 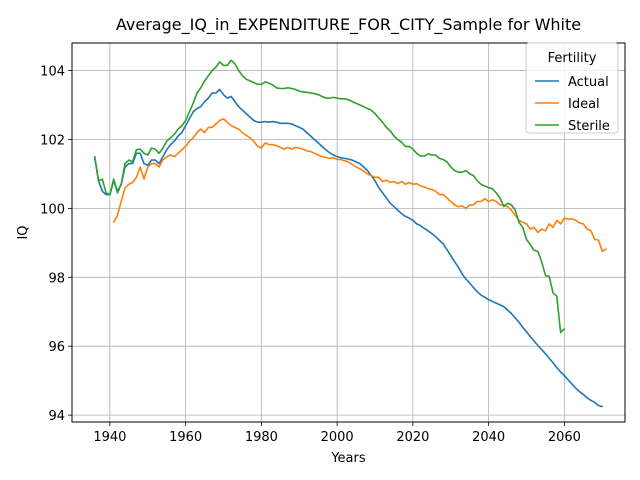 What do you see at coordinates (412, 437) in the screenshot?
I see `x-tick-label: 2020` at bounding box center [412, 437].